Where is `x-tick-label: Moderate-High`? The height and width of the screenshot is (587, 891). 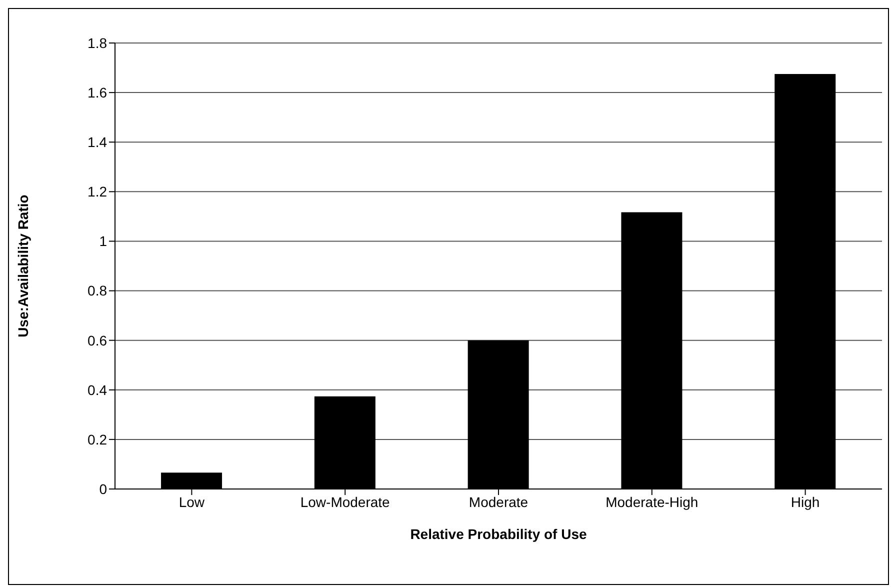
x-tick-label: Moderate-High is located at coordinates (652, 502).